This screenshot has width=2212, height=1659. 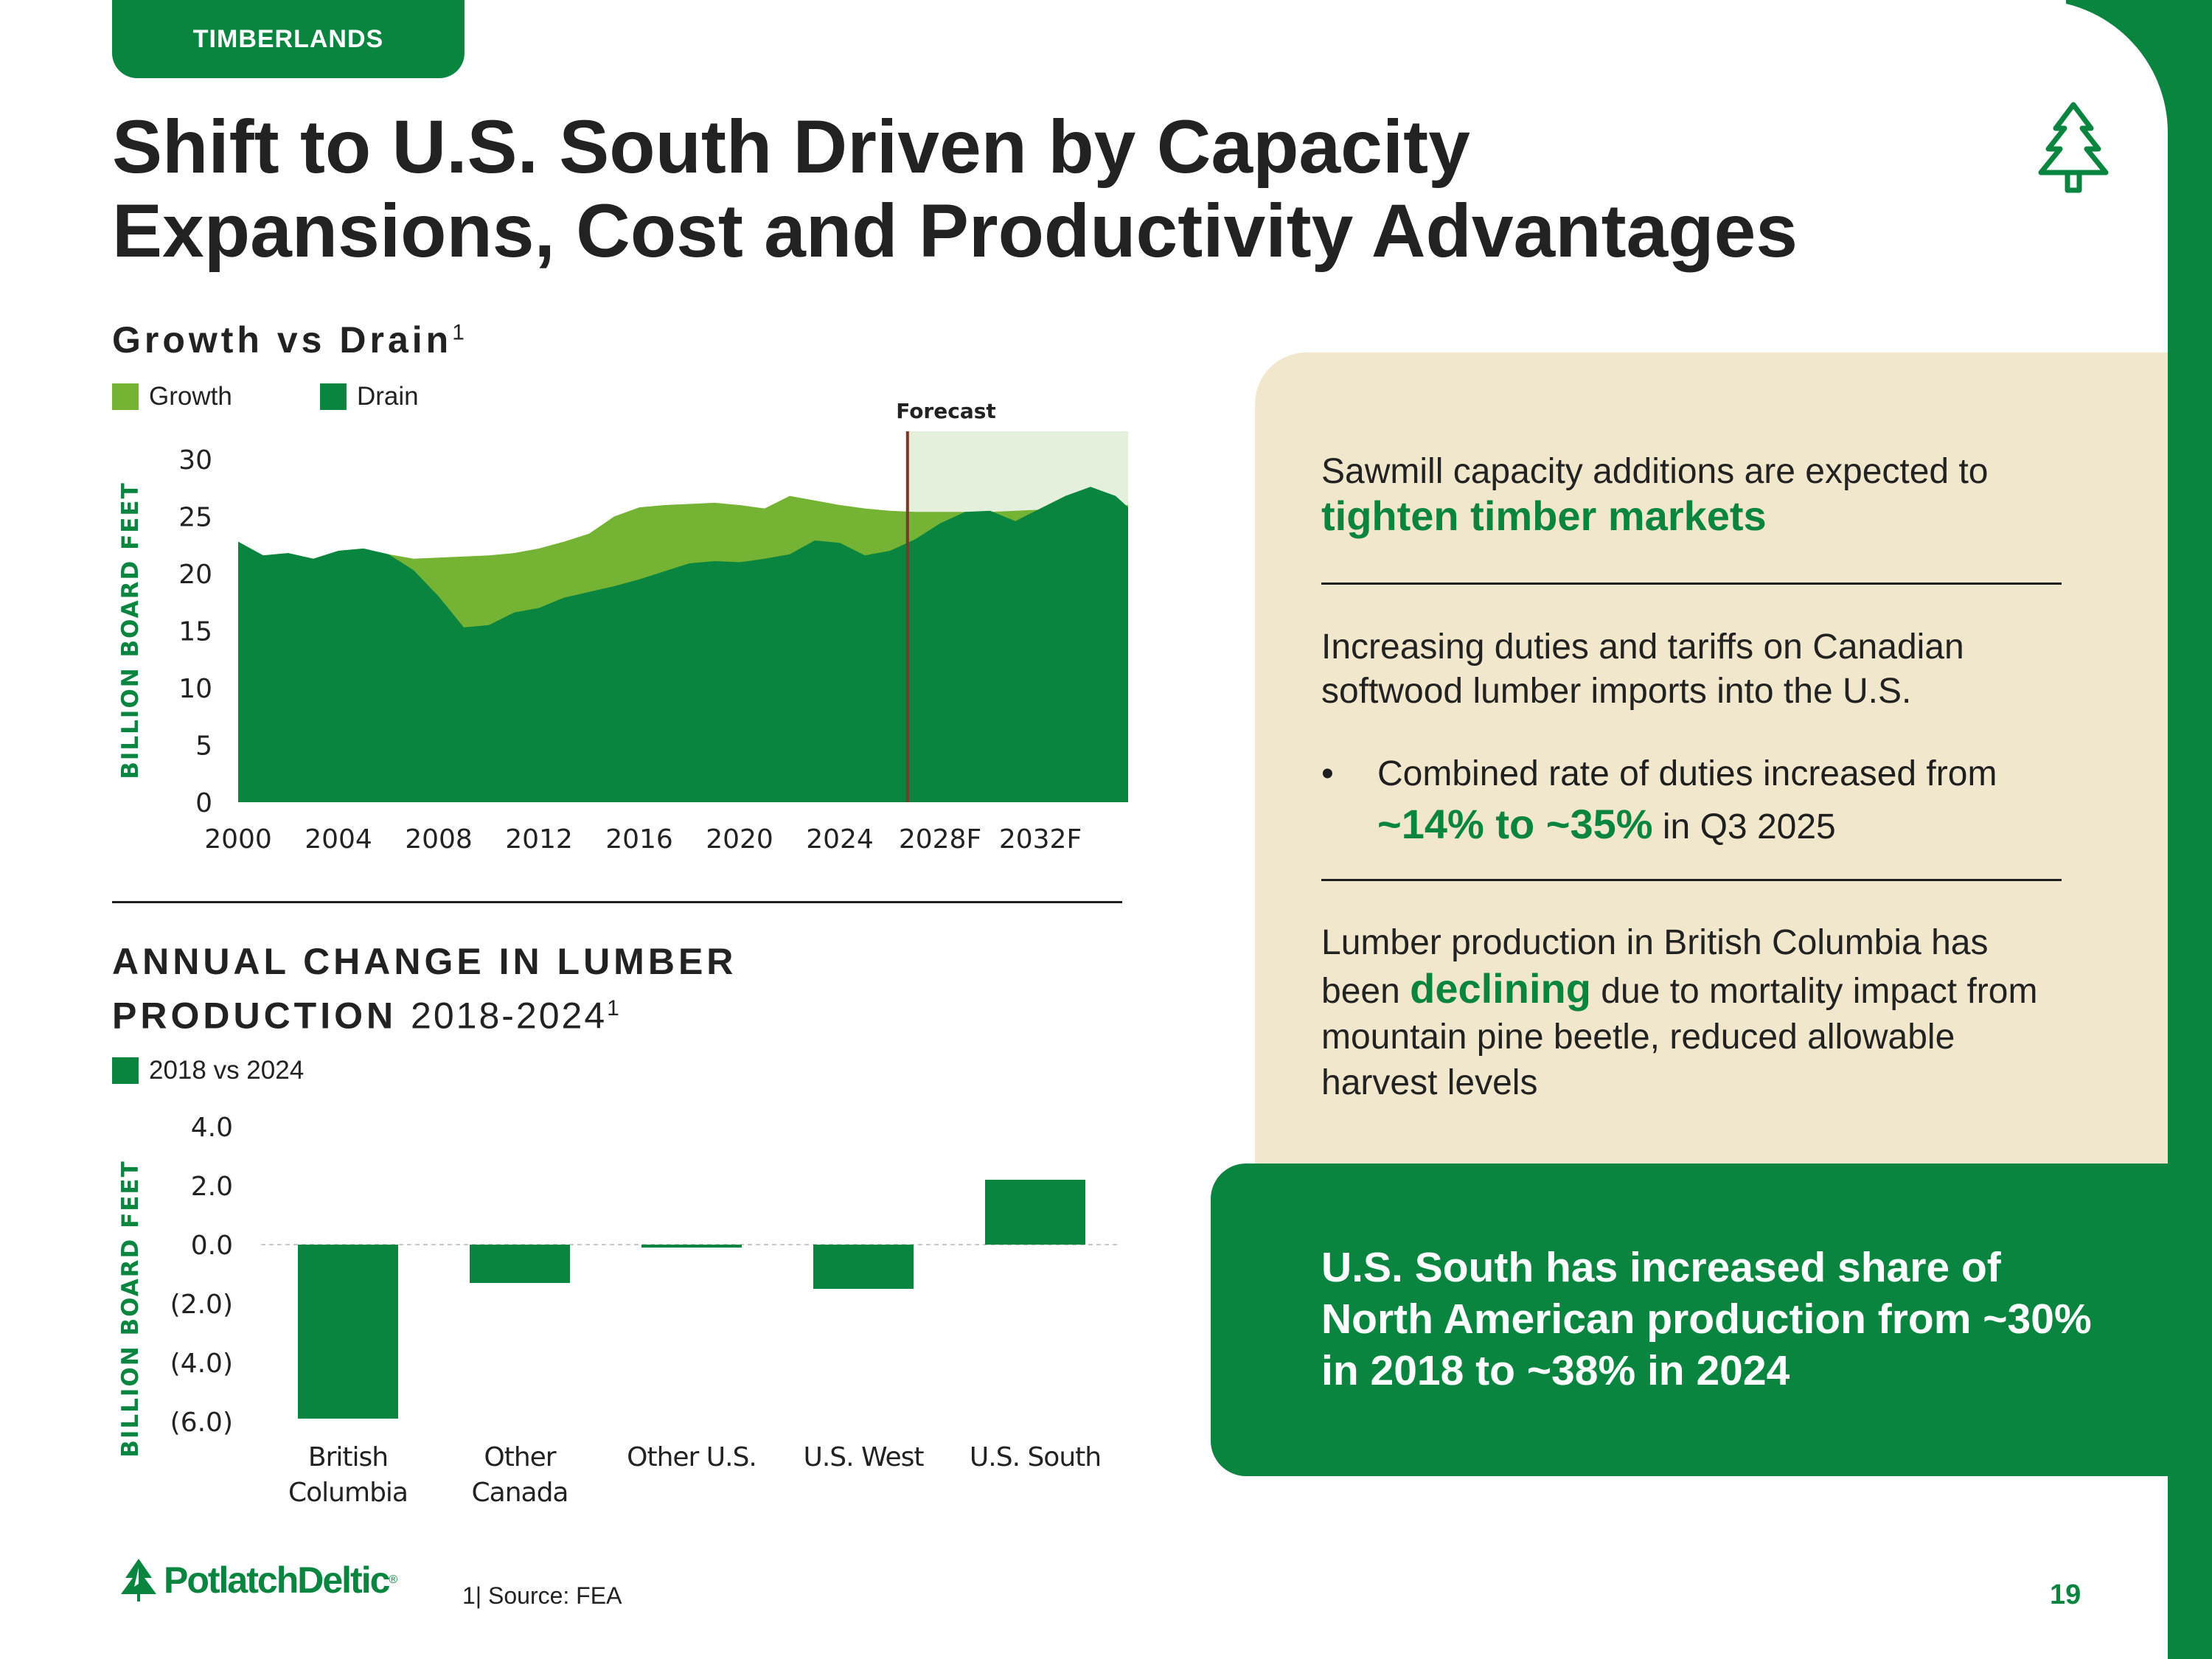 I want to click on category-label: British, so click(x=348, y=1457).